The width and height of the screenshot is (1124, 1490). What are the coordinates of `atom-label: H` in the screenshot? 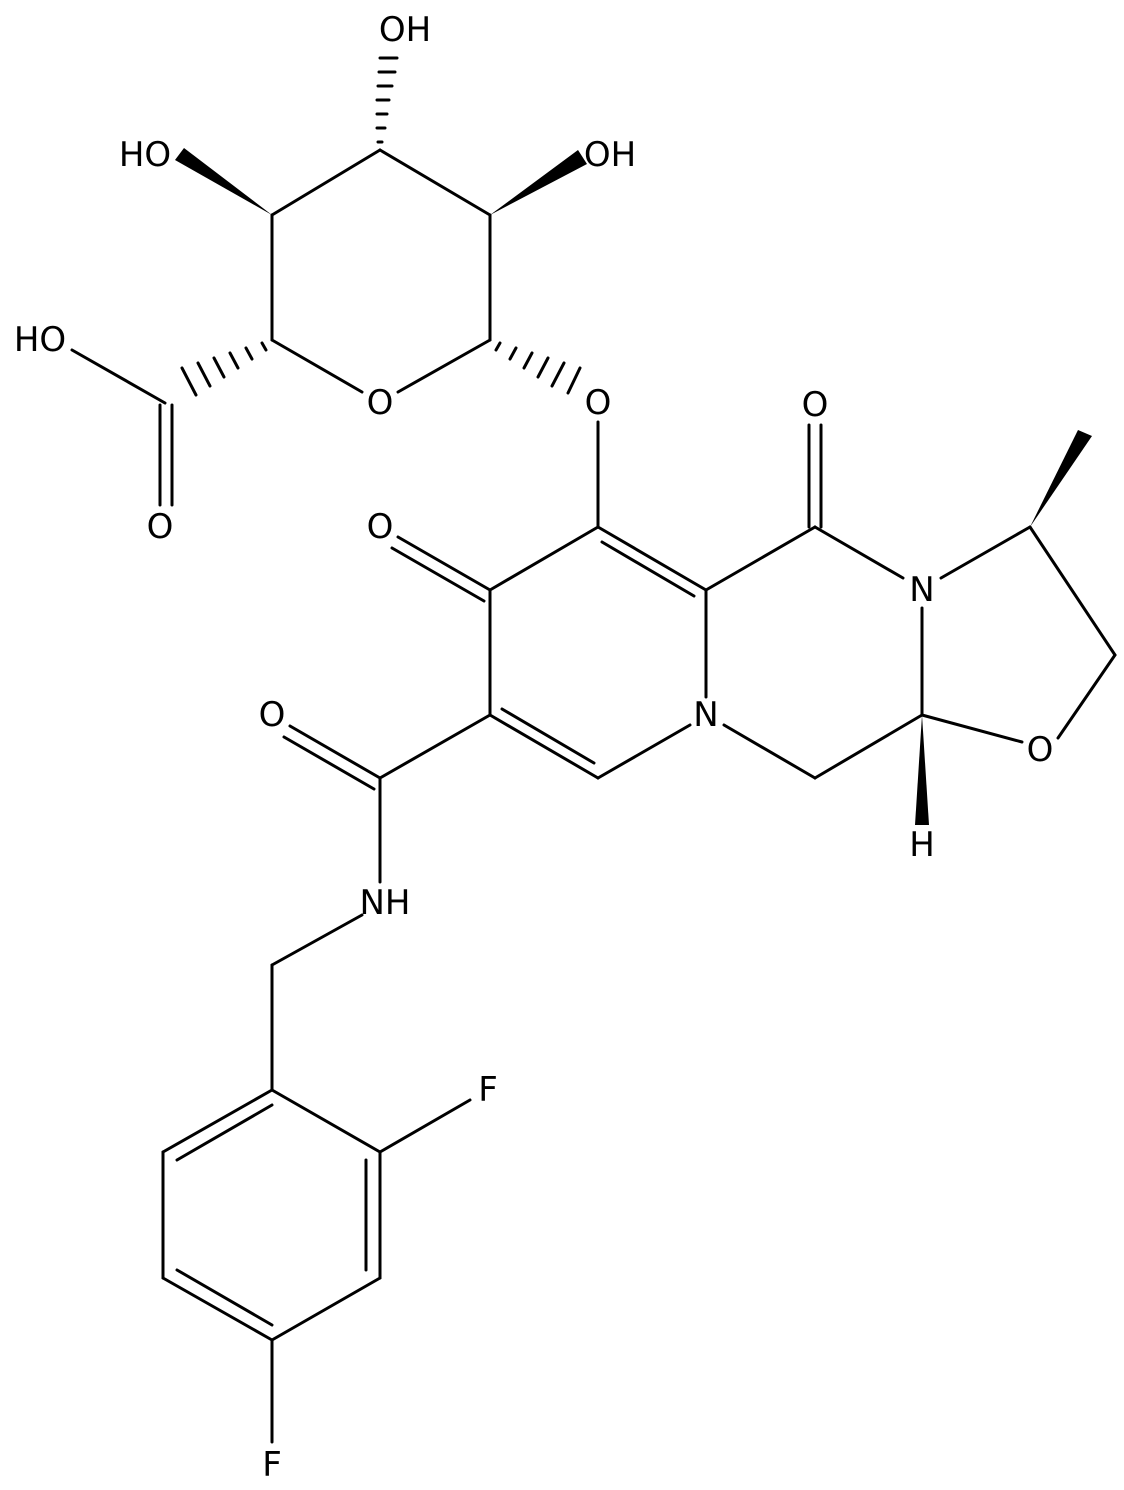 It's located at (922, 845).